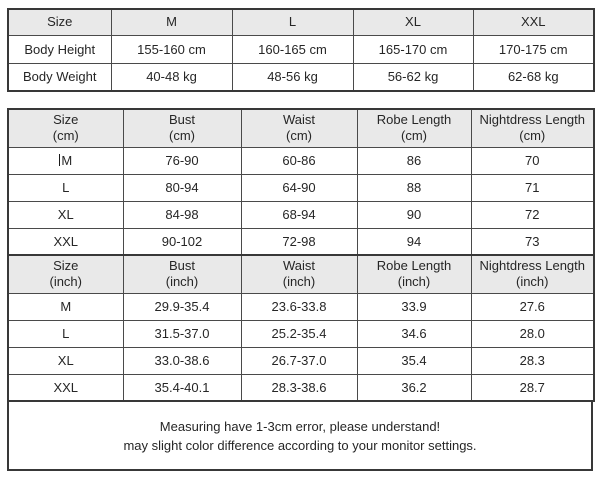 Image resolution: width=600 pixels, height=489 pixels. Describe the element at coordinates (414, 187) in the screenshot. I see `value-cell: 88` at that location.